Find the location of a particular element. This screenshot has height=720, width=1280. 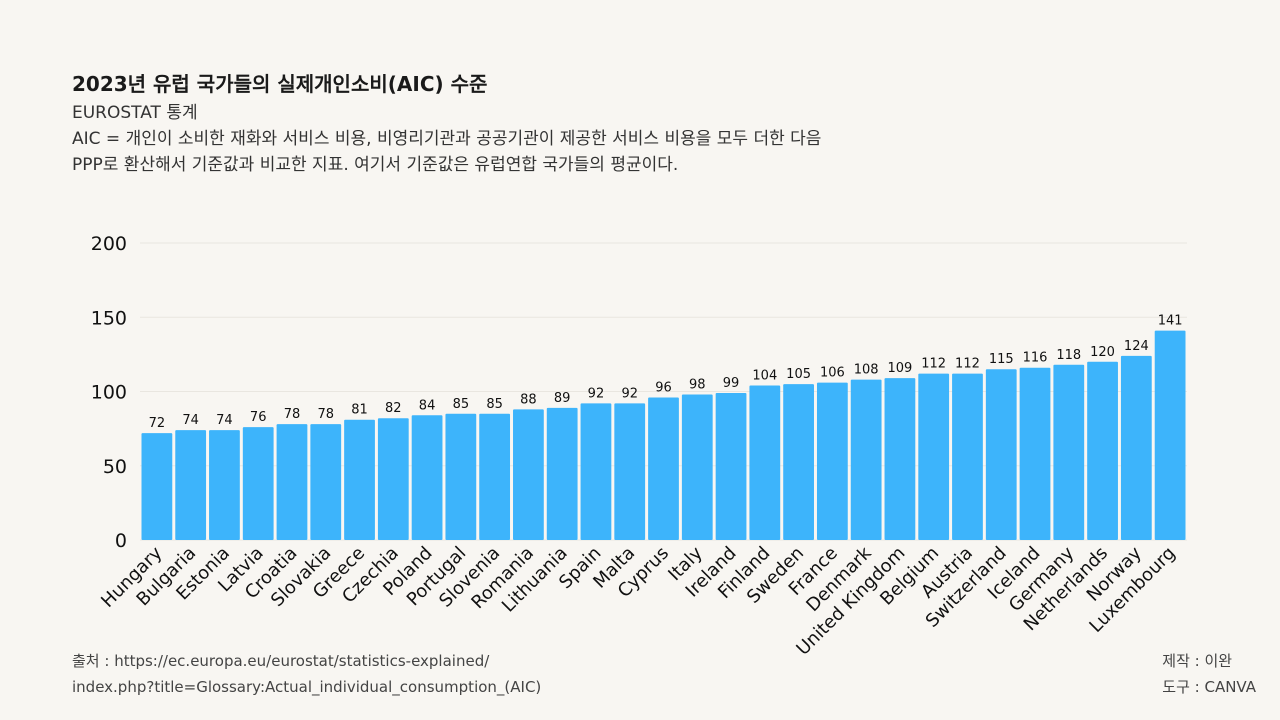

bar-value-label: 96 is located at coordinates (663, 387).